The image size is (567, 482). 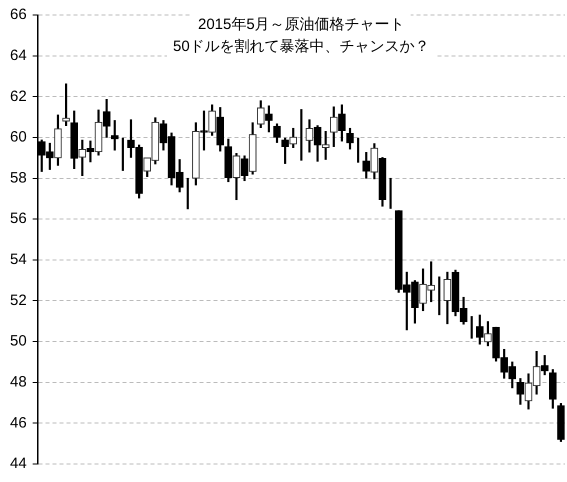 What do you see at coordinates (18, 341) in the screenshot?
I see `y-tick-label: 50` at bounding box center [18, 341].